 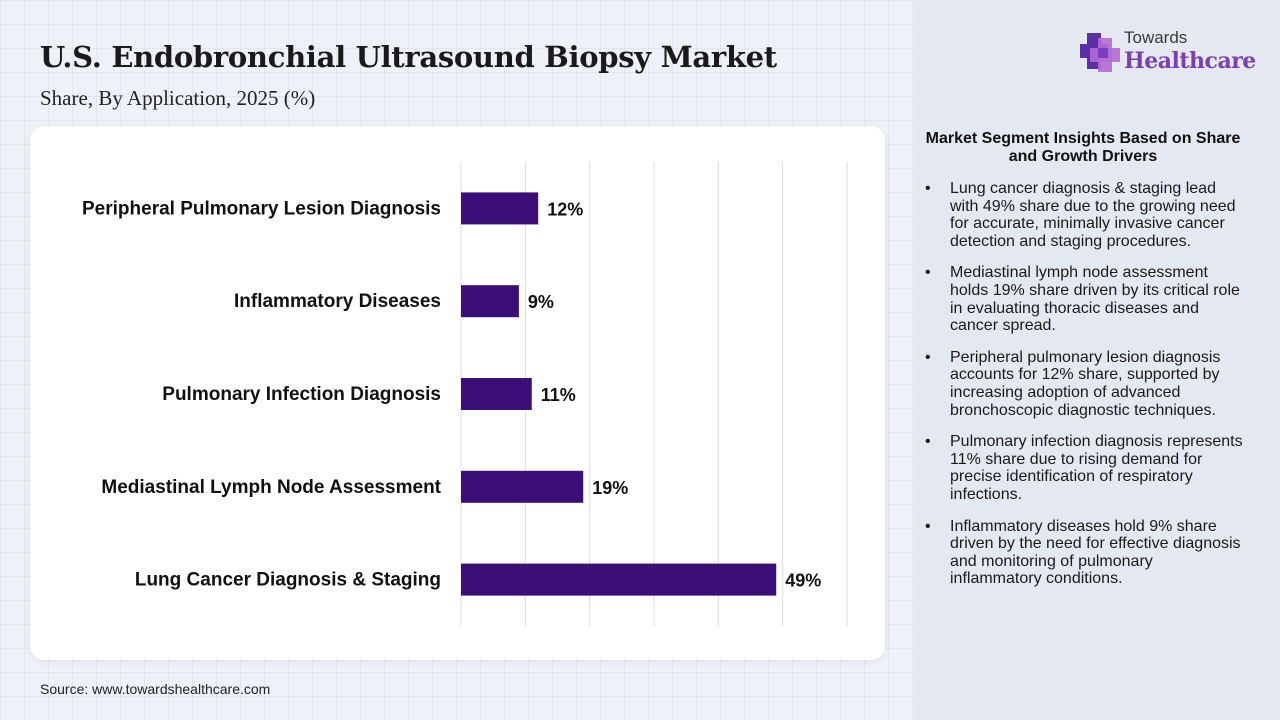 I want to click on data-label: 12%, so click(x=565, y=209).